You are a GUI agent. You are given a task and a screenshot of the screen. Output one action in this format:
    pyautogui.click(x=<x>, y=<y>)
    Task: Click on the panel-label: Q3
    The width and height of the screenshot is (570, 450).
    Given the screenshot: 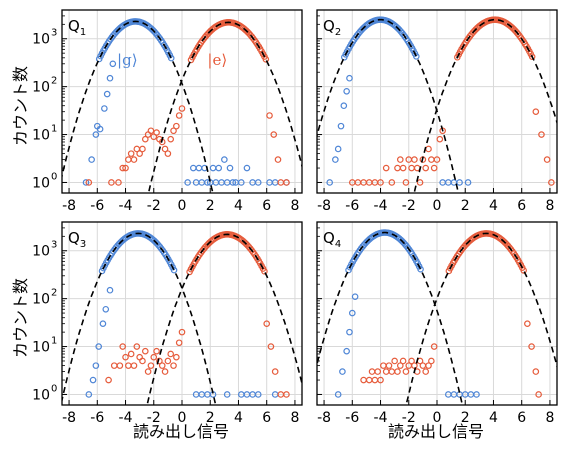 What is the action you would take?
    pyautogui.click(x=77, y=239)
    